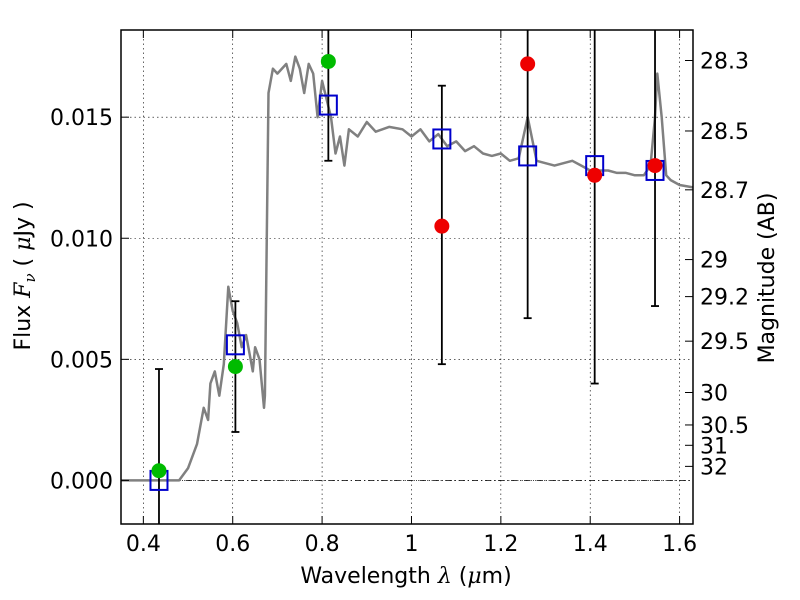 Image resolution: width=800 pixels, height=600 pixels. Describe the element at coordinates (714, 467) in the screenshot. I see `right-tick-label: 32` at that location.